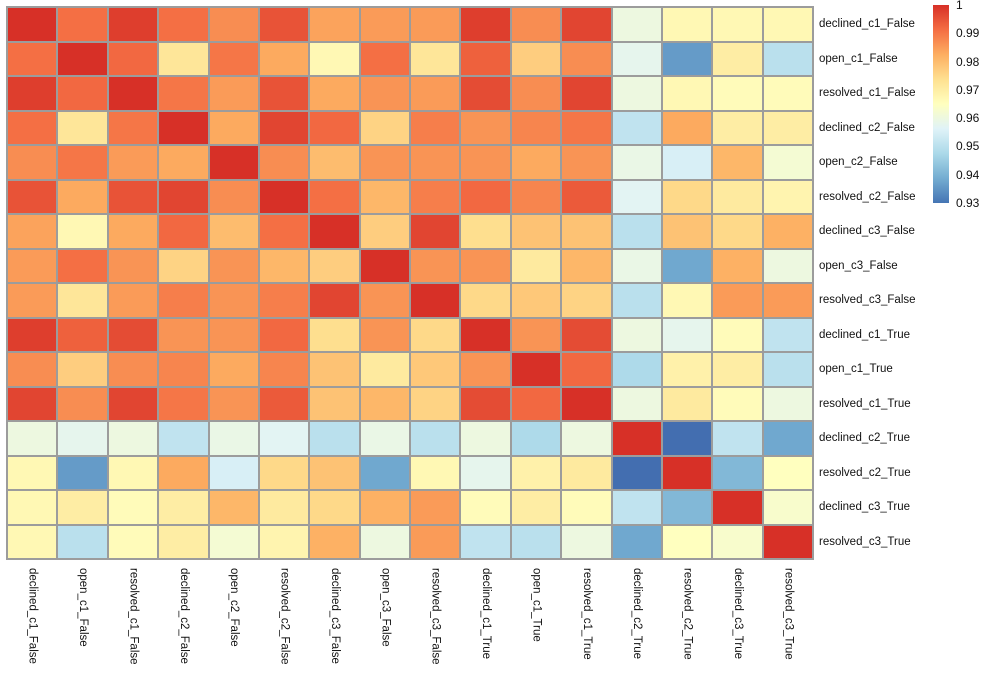 Image resolution: width=984 pixels, height=687 pixels. I want to click on col-label: declined_c2_True, so click(637, 613).